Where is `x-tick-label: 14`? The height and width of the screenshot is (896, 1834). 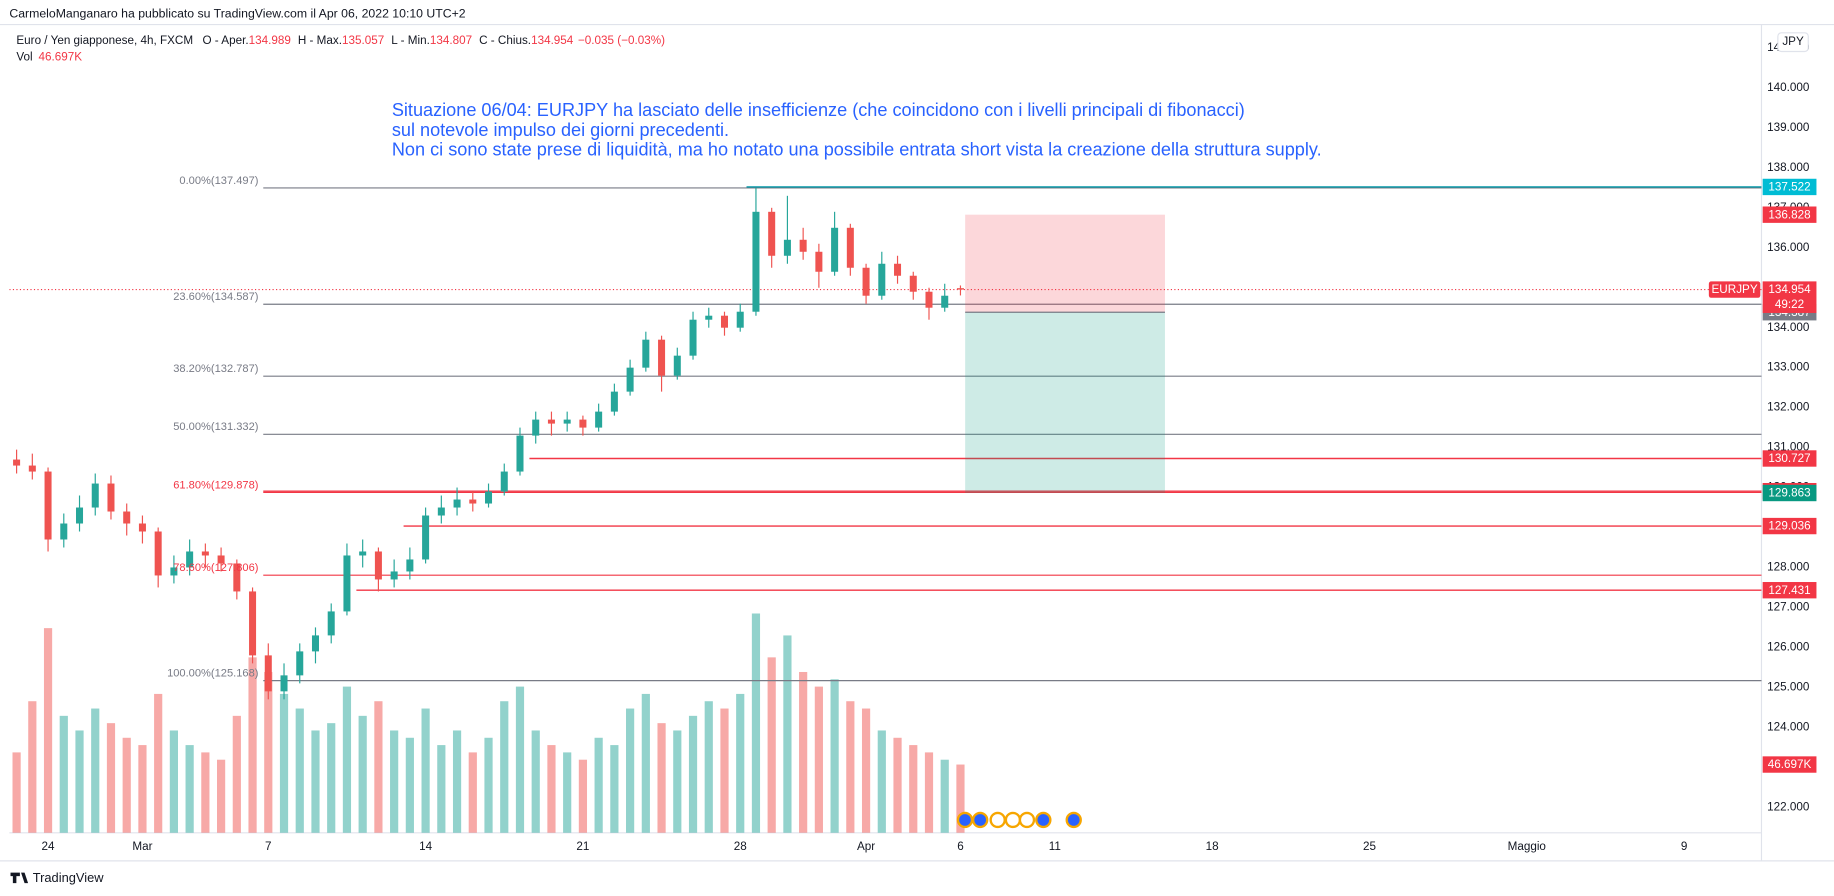
x-tick-label: 14 is located at coordinates (426, 846).